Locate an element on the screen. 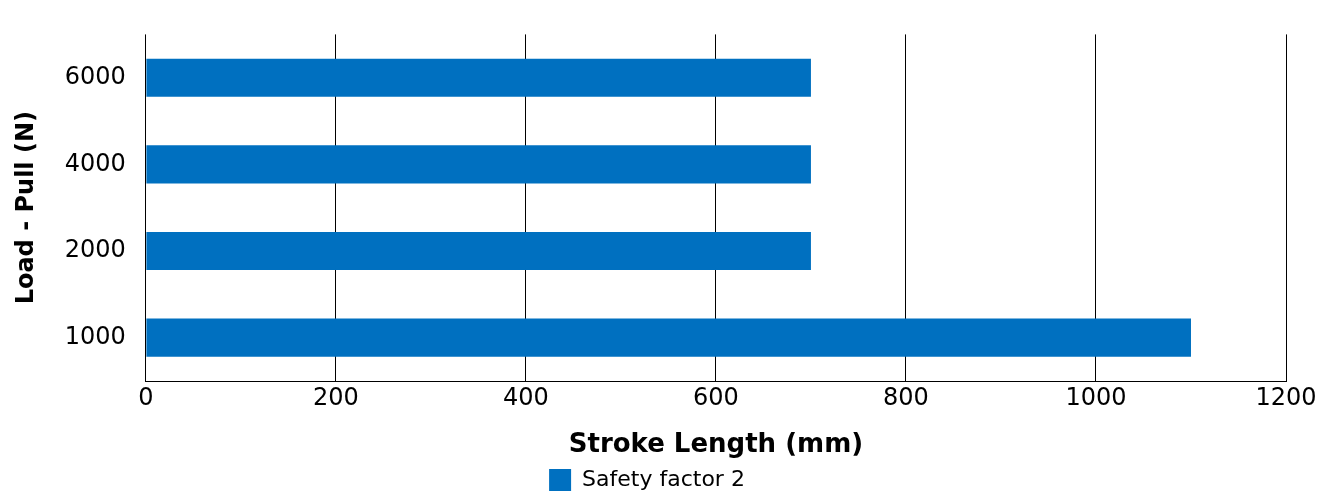  x-tick-label: 400 is located at coordinates (526, 396).